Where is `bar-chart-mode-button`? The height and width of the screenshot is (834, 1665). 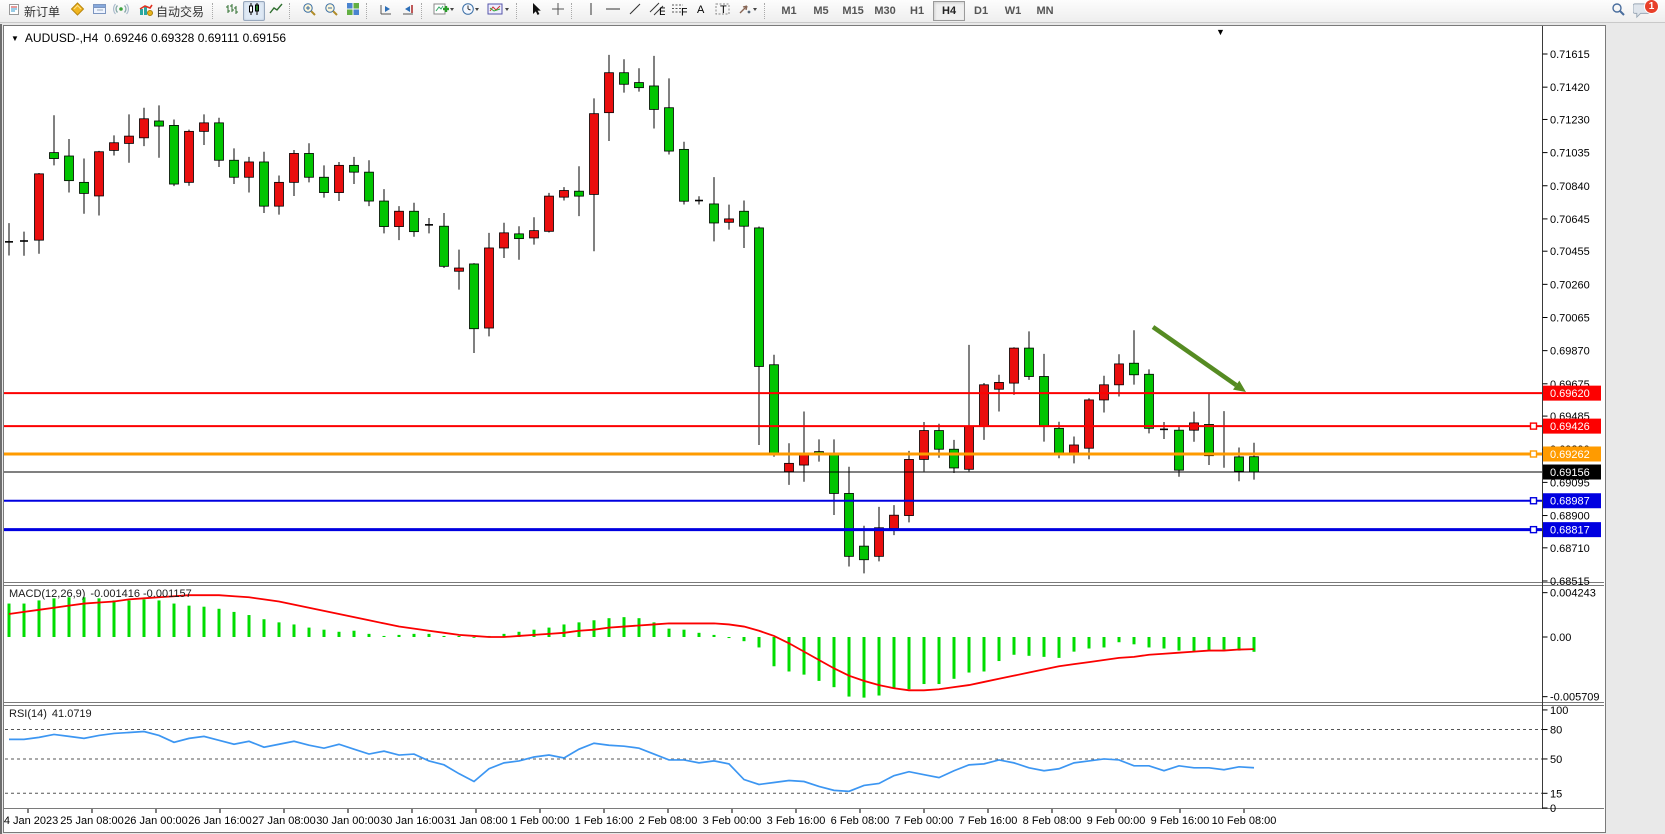 bar-chart-mode-button is located at coordinates (232, 11).